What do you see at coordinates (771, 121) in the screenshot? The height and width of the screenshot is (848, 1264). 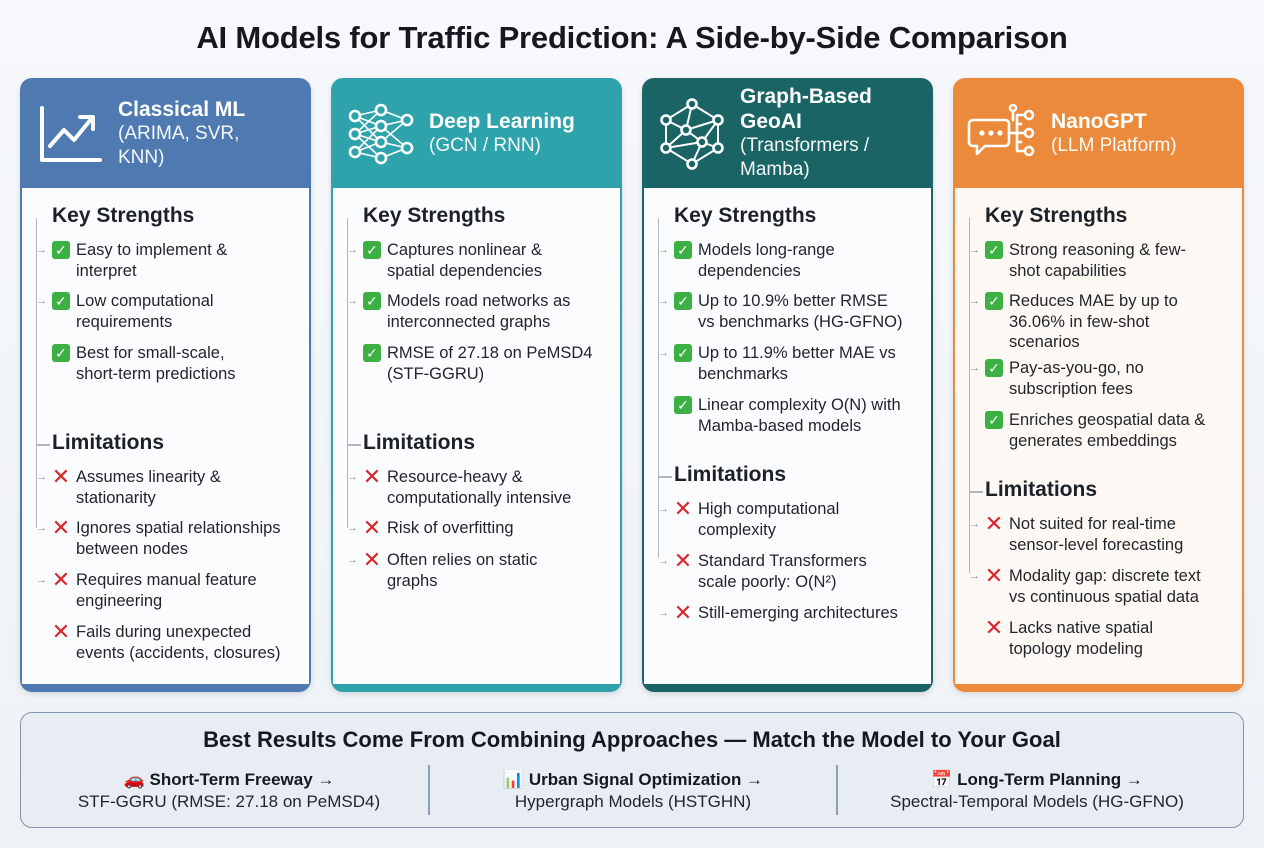 I see `card-title-line: GeoAI` at bounding box center [771, 121].